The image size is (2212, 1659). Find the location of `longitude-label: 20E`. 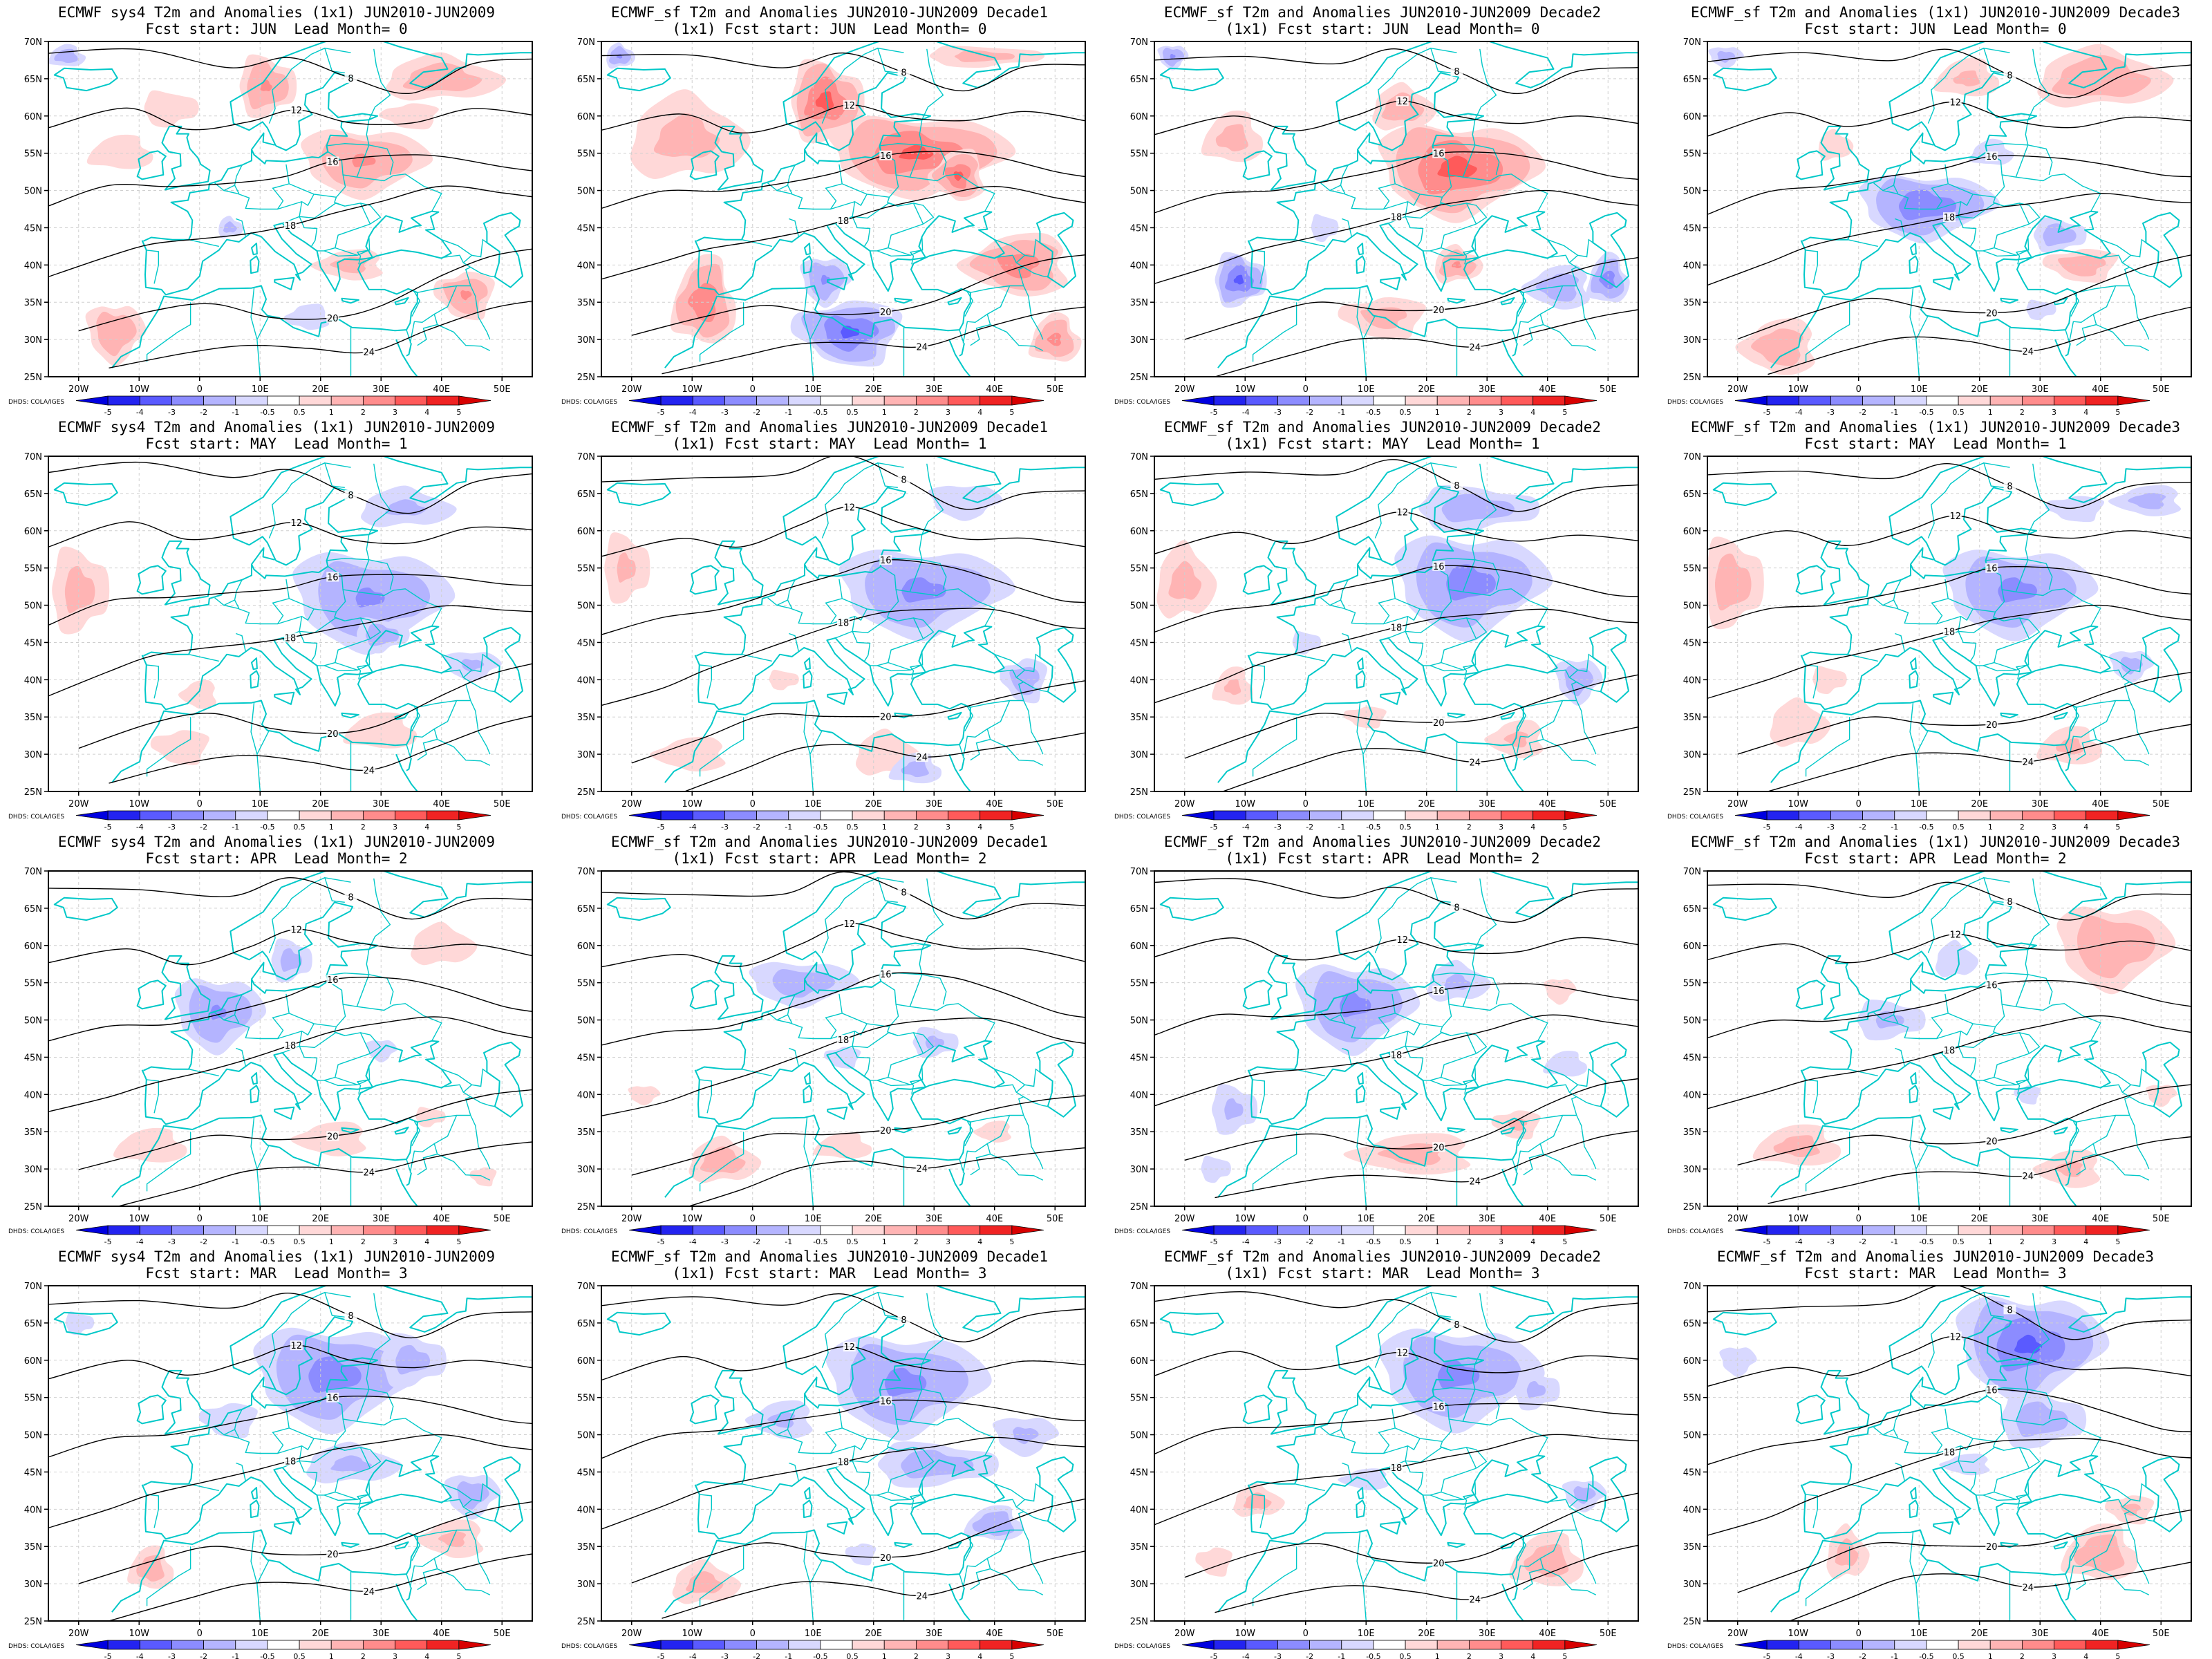

longitude-label: 20E is located at coordinates (320, 1219).